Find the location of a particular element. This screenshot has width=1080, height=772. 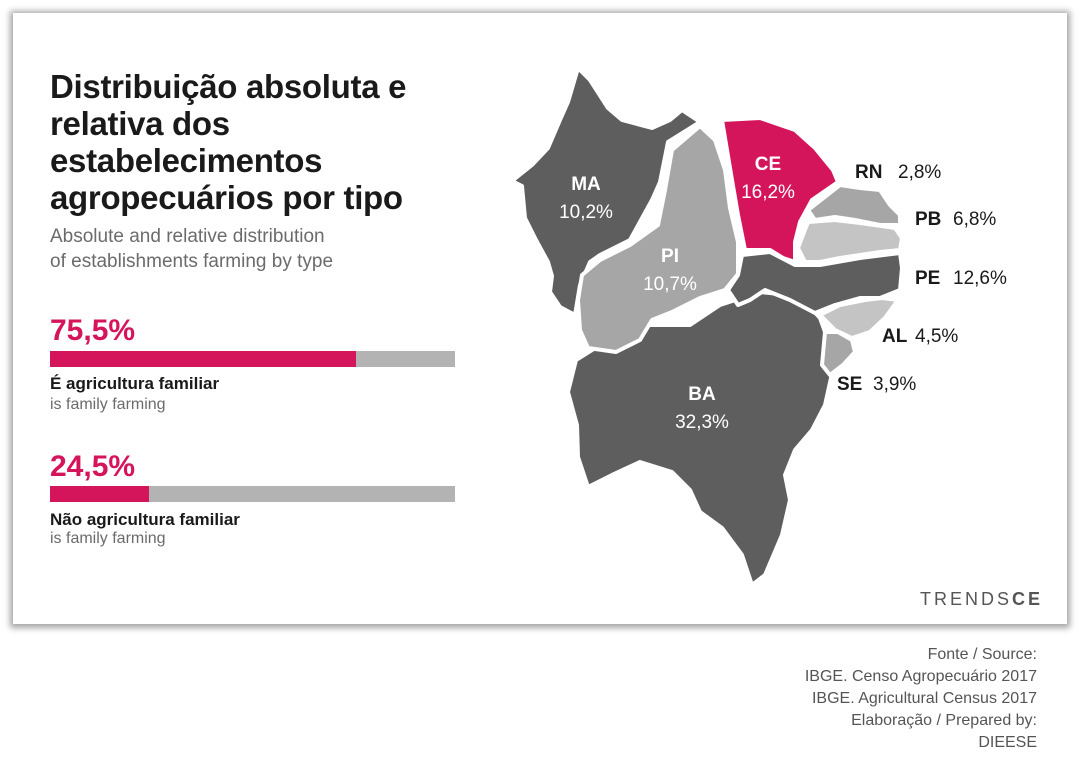

label-ma-value: 10,2% is located at coordinates (586, 212).